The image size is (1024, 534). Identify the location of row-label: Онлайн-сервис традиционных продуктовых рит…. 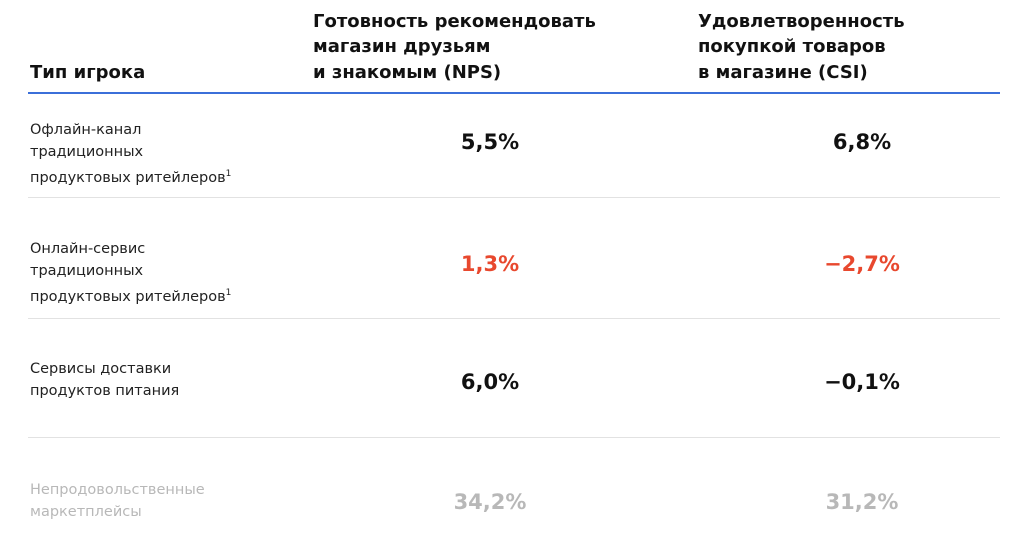
(130, 273).